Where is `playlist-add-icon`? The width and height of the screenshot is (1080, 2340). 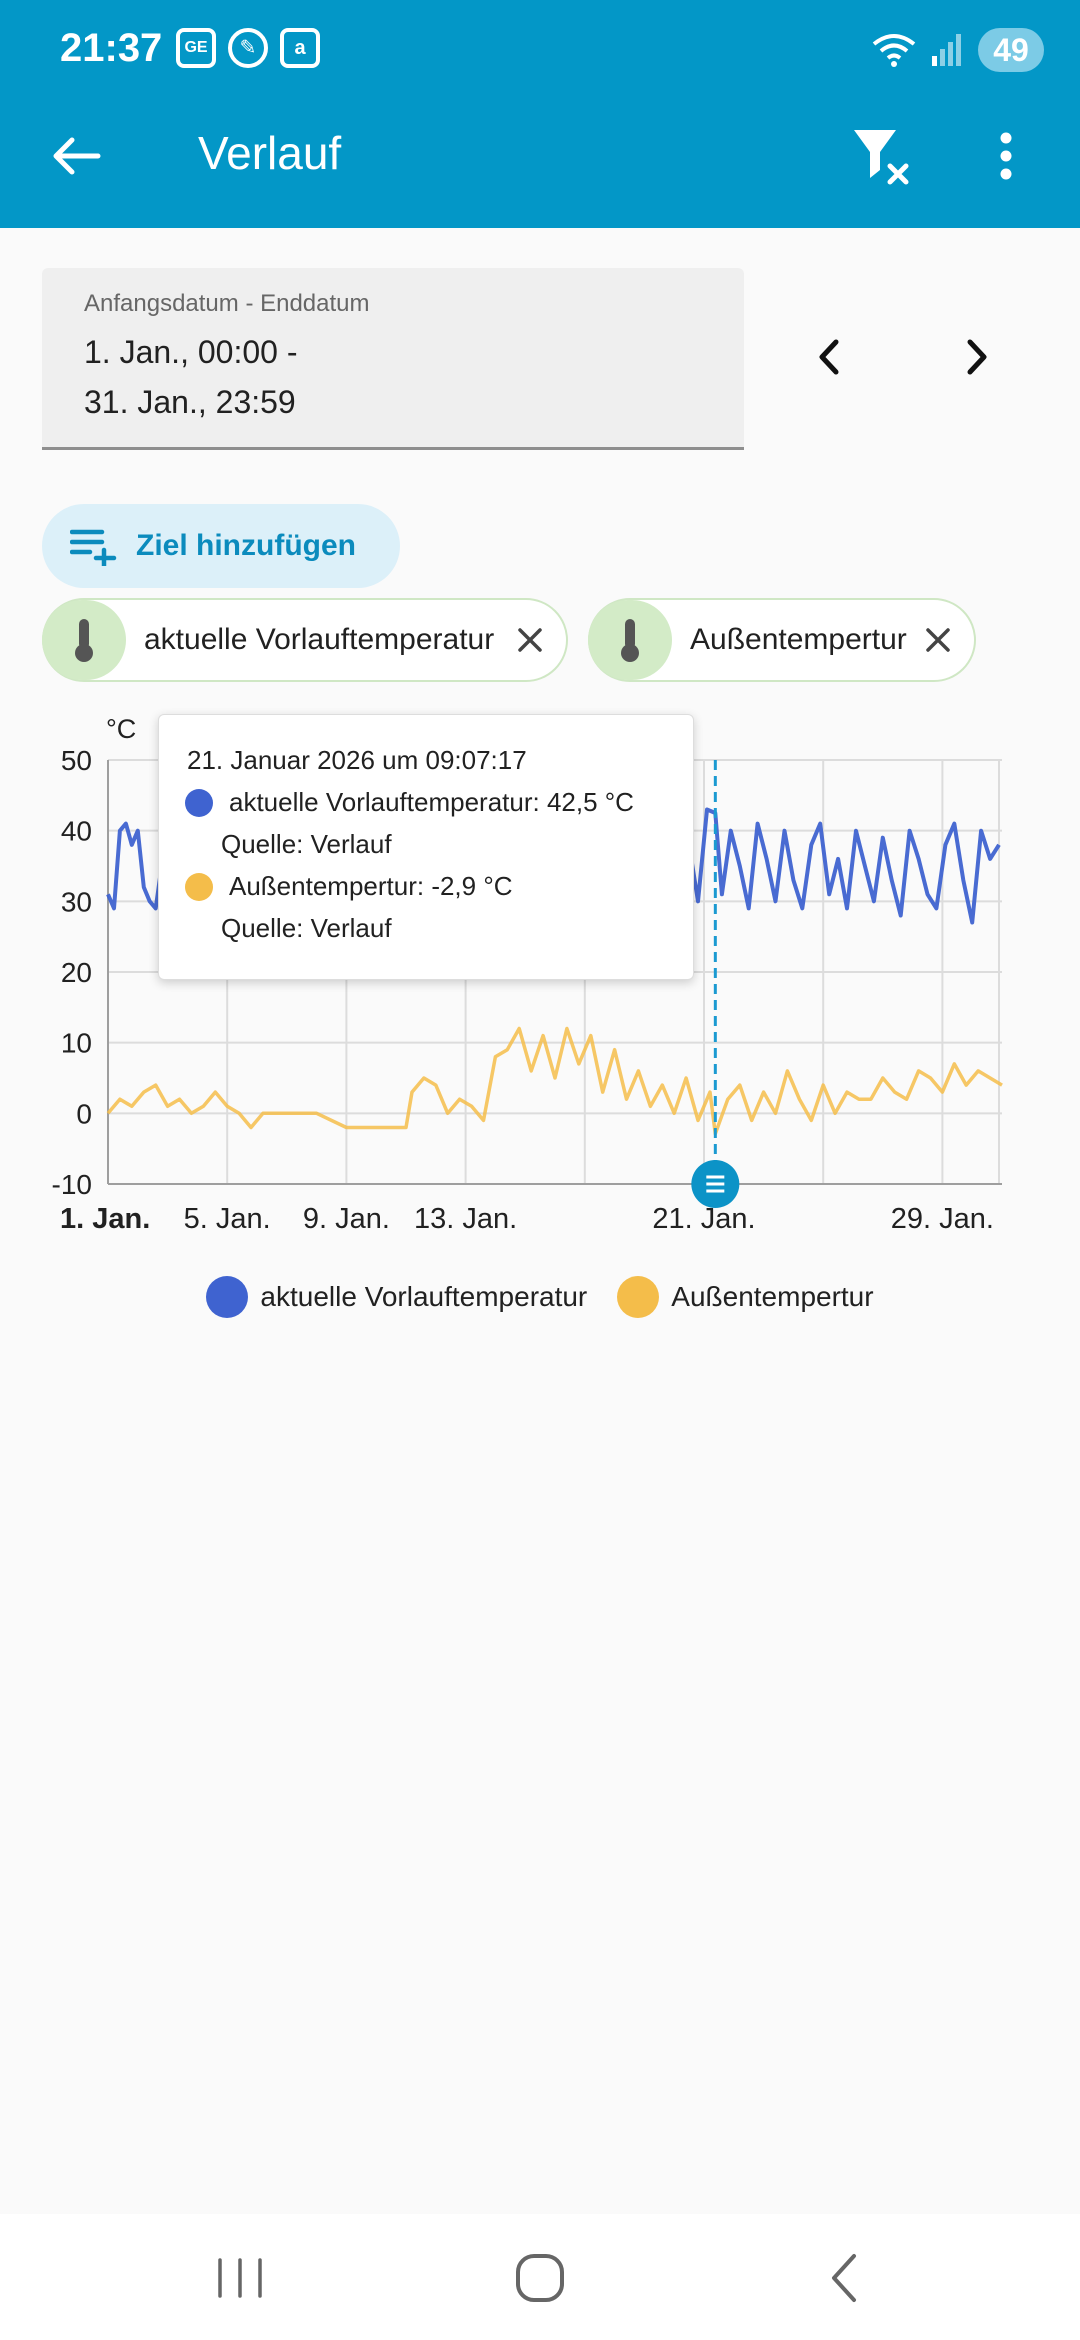
playlist-add-icon is located at coordinates (93, 547).